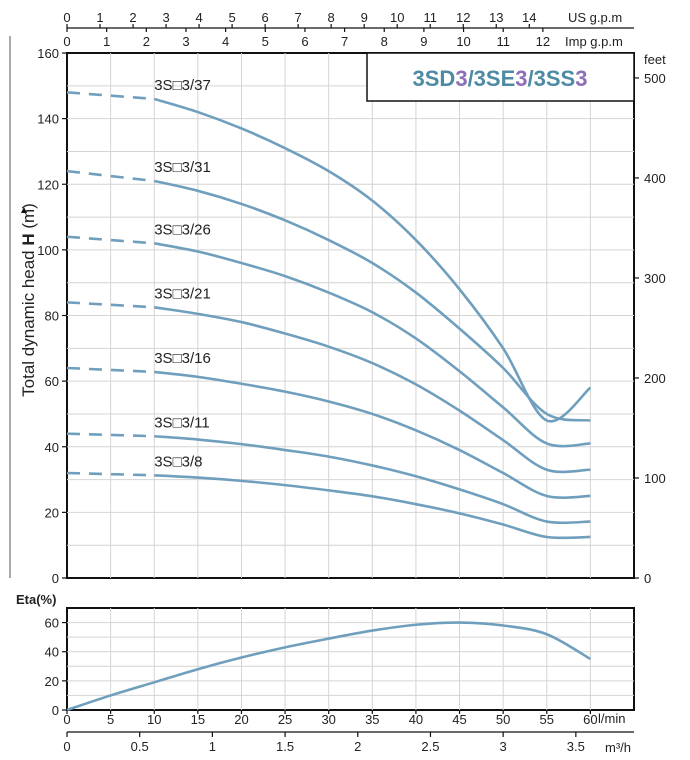 This screenshot has width=690, height=760. What do you see at coordinates (430, 17) in the screenshot?
I see `us-gpm-tick-label: 11` at bounding box center [430, 17].